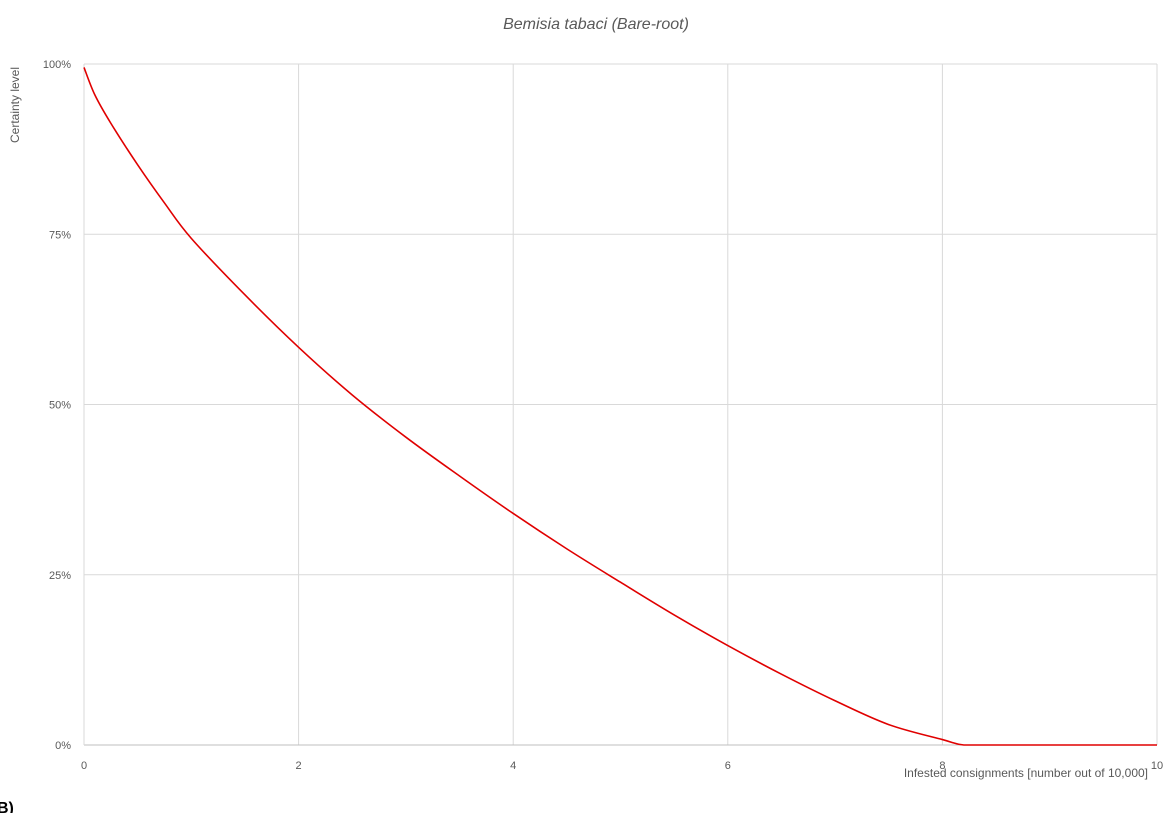 Image resolution: width=1170 pixels, height=813 pixels. Describe the element at coordinates (63, 746) in the screenshot. I see `y-tick-label: 0%` at that location.